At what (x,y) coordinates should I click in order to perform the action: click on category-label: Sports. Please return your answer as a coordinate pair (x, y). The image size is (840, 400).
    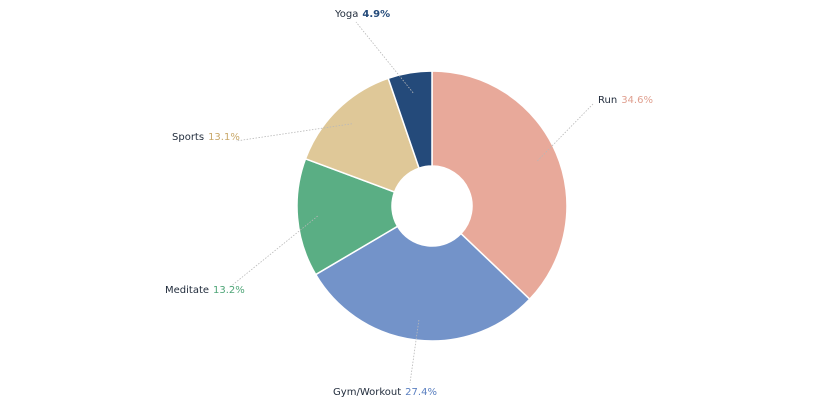
    Looking at the image, I should click on (188, 137).